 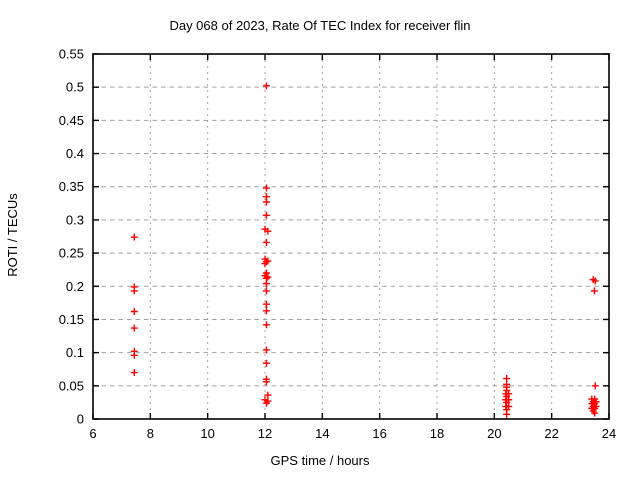 I want to click on y-tick-label: 0.55, so click(x=71, y=54).